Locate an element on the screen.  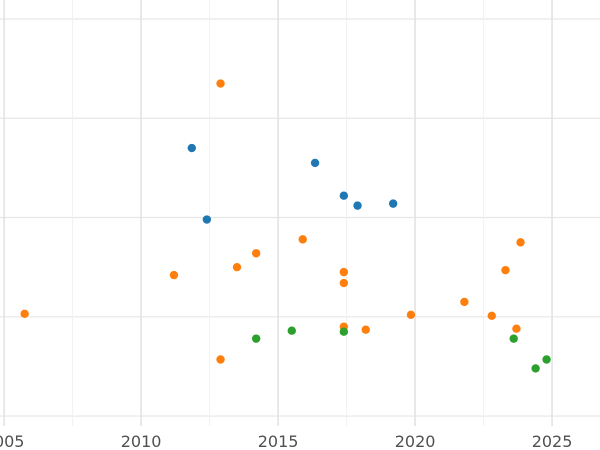
x-tick-label: 2010 is located at coordinates (141, 441).